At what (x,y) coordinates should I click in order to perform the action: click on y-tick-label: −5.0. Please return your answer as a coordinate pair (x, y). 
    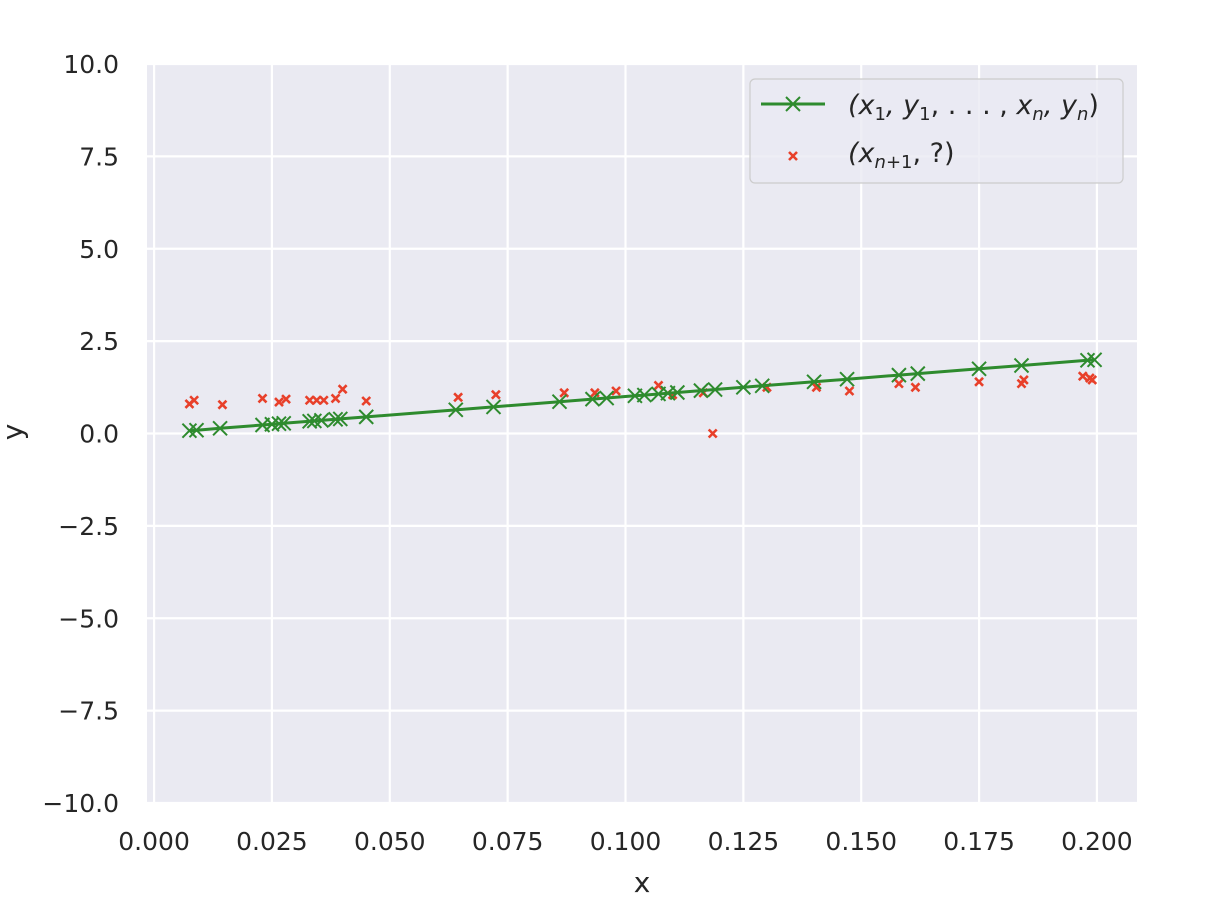
    Looking at the image, I should click on (88, 618).